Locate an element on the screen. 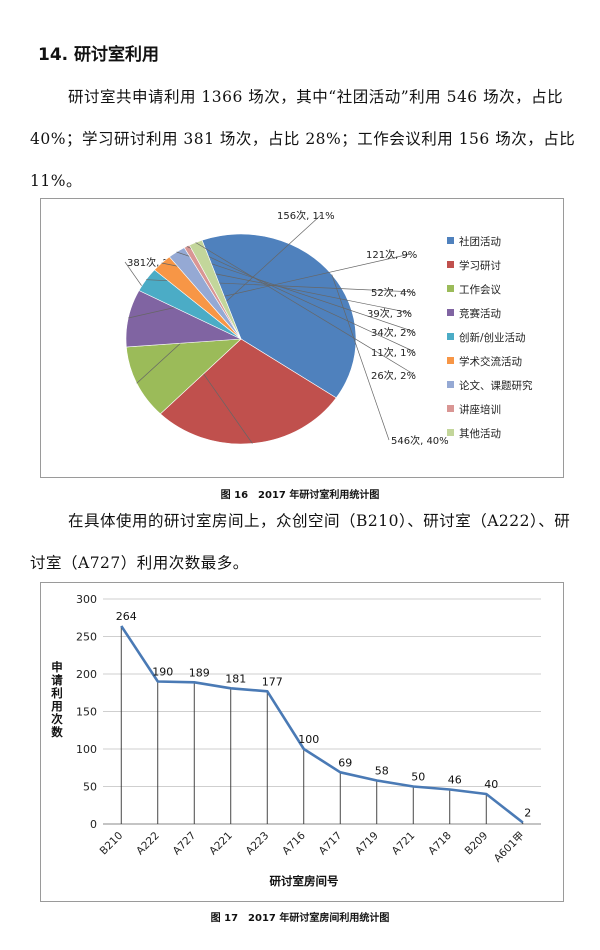 Image resolution: width=600 pixels, height=950 pixels. legend-label: 其他活动 is located at coordinates (480, 433).